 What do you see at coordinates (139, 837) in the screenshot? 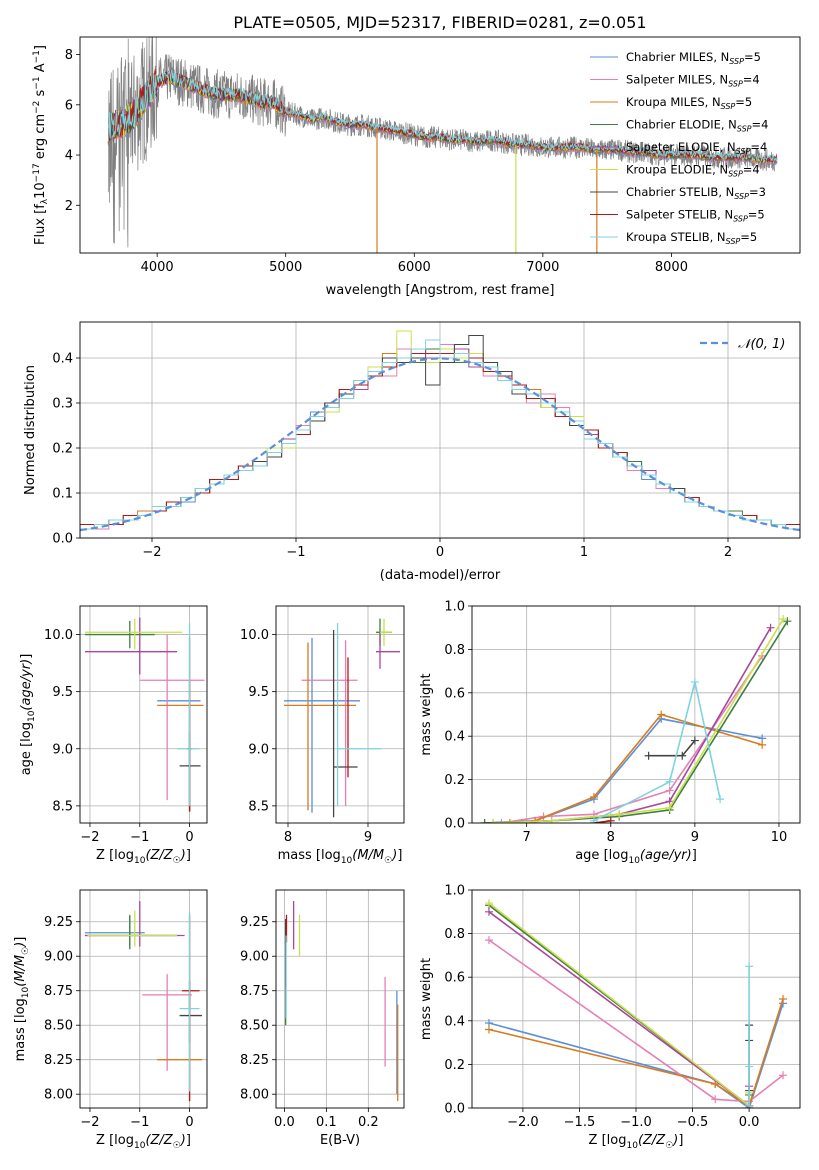
I see `age-vs-metallicity-xtick-label: −1` at bounding box center [139, 837].